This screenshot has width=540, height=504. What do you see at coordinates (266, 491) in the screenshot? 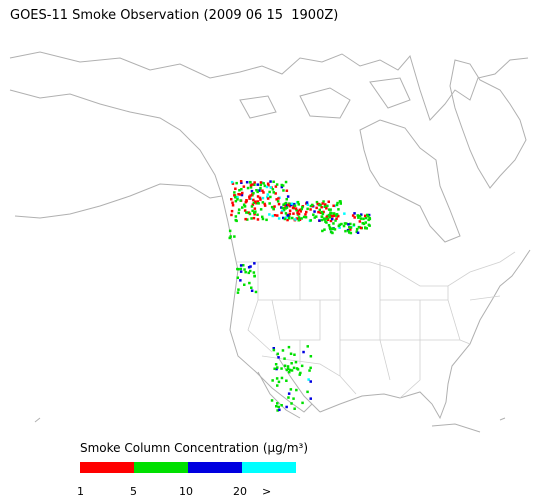
I see `legend-label: >` at bounding box center [266, 491].